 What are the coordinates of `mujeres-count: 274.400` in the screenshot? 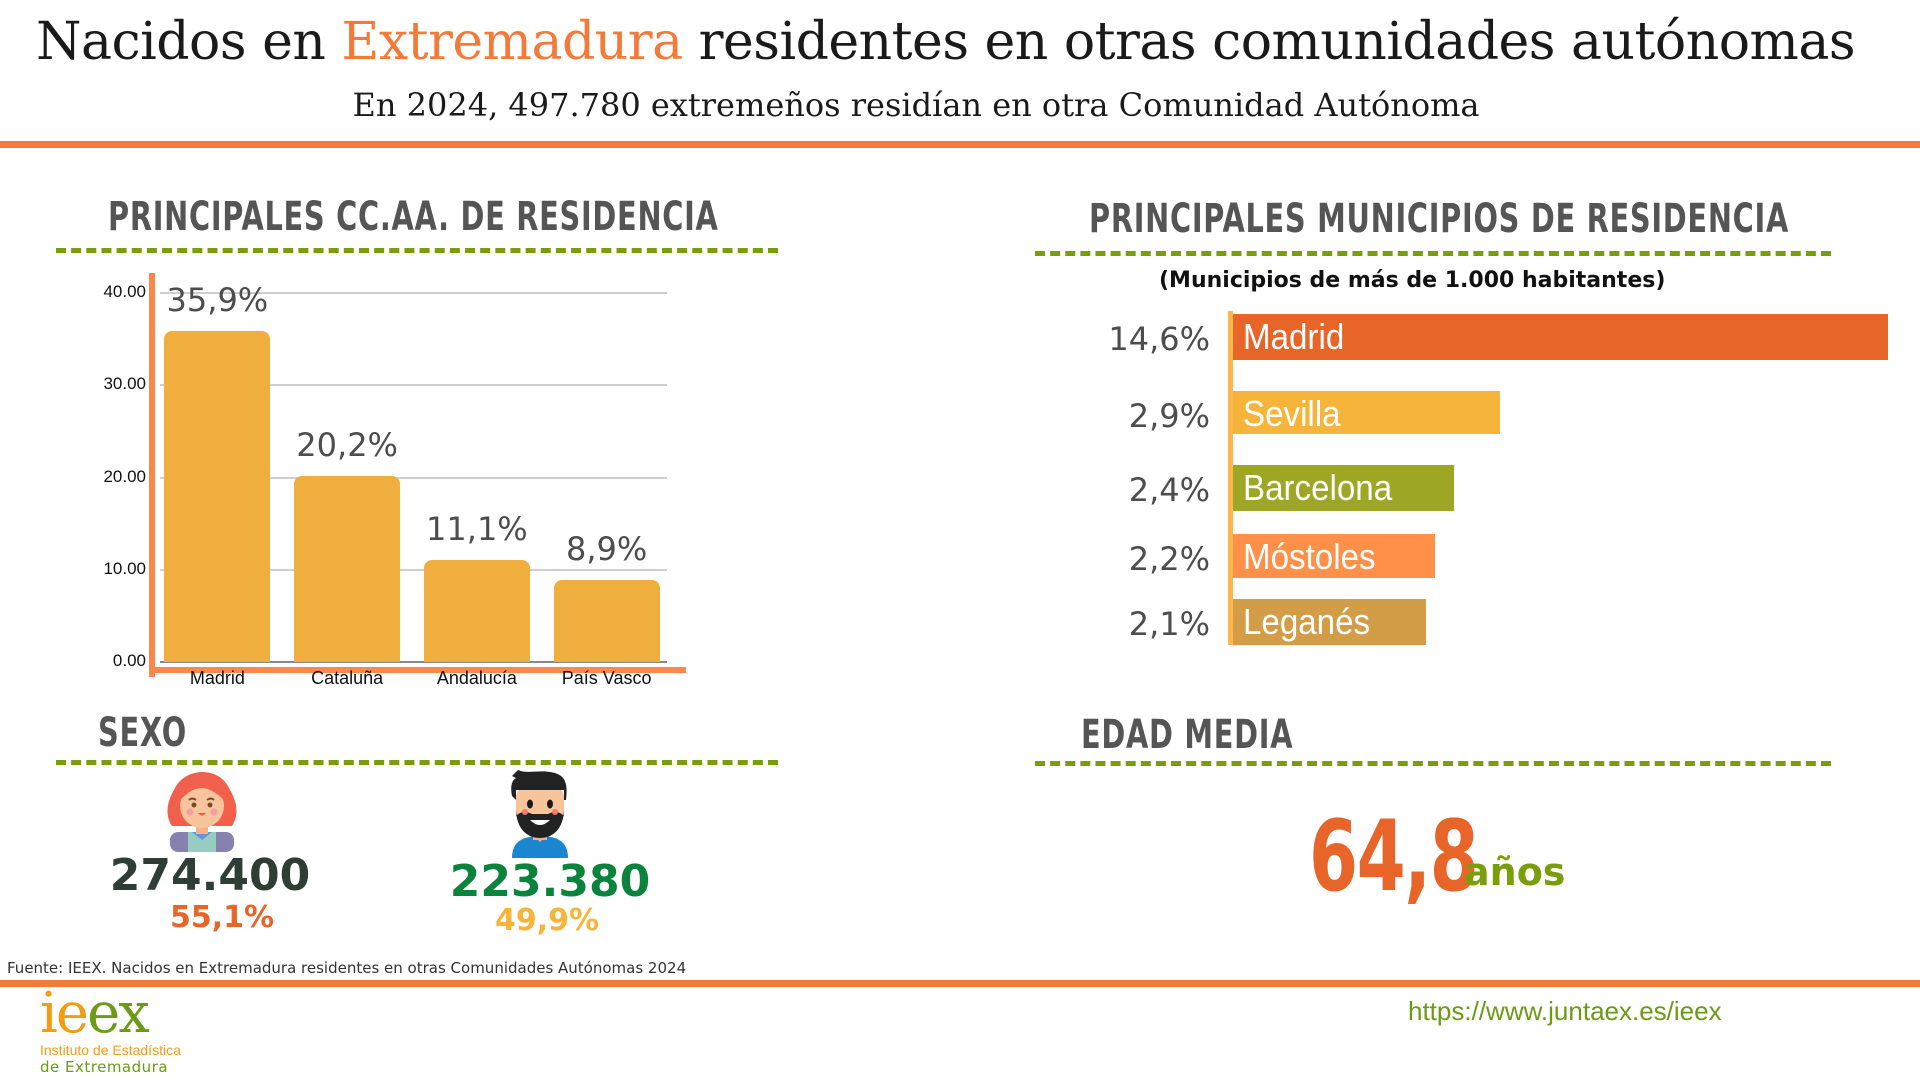 It's located at (210, 875).